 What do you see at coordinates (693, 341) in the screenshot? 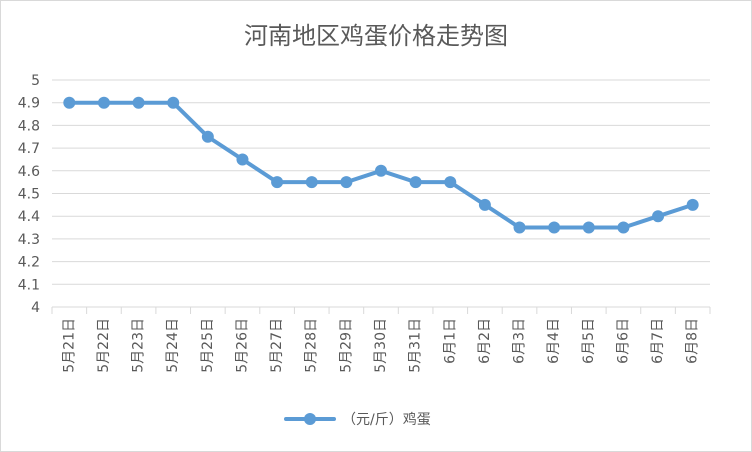
I see `x-tick-label: 6月8日` at bounding box center [693, 341].